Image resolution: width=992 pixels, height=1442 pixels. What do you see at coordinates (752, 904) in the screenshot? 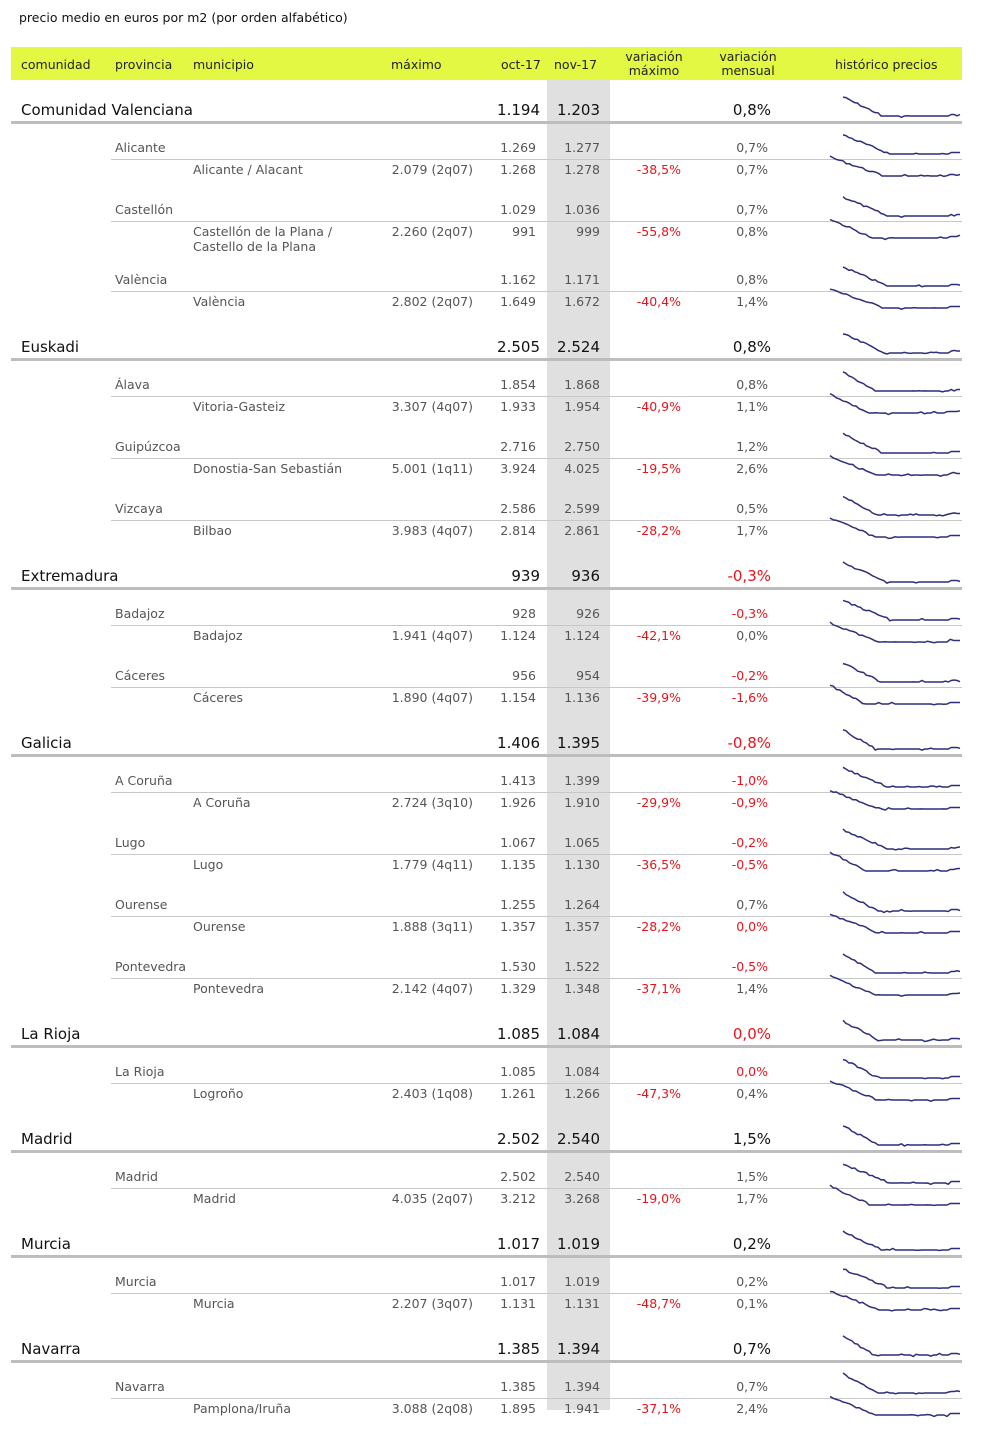
I see `mensual-value: 0,7%` at bounding box center [752, 904].